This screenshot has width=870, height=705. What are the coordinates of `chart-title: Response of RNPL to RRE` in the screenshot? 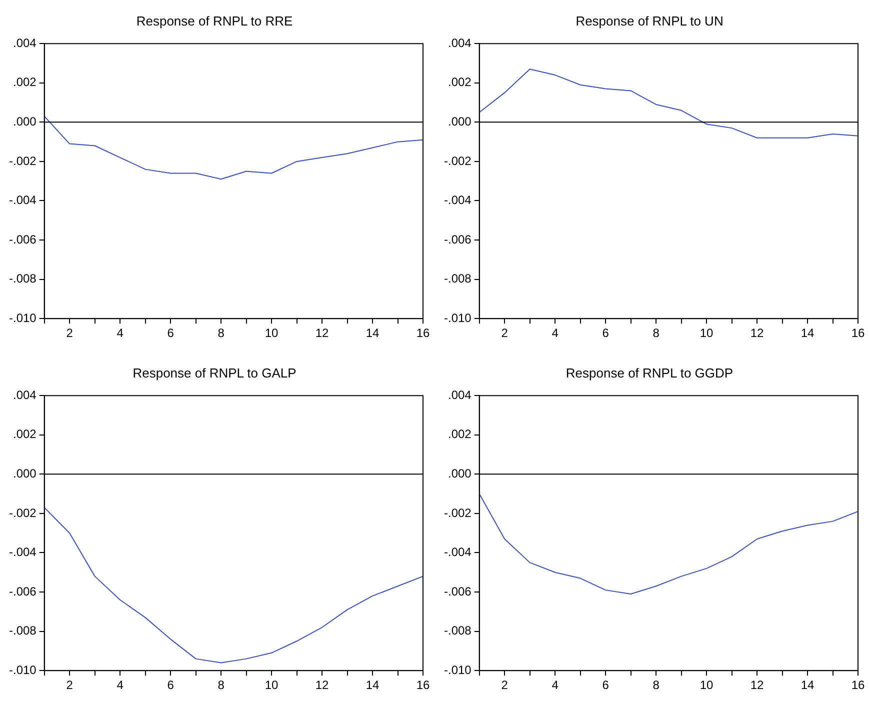 It's located at (214, 20).